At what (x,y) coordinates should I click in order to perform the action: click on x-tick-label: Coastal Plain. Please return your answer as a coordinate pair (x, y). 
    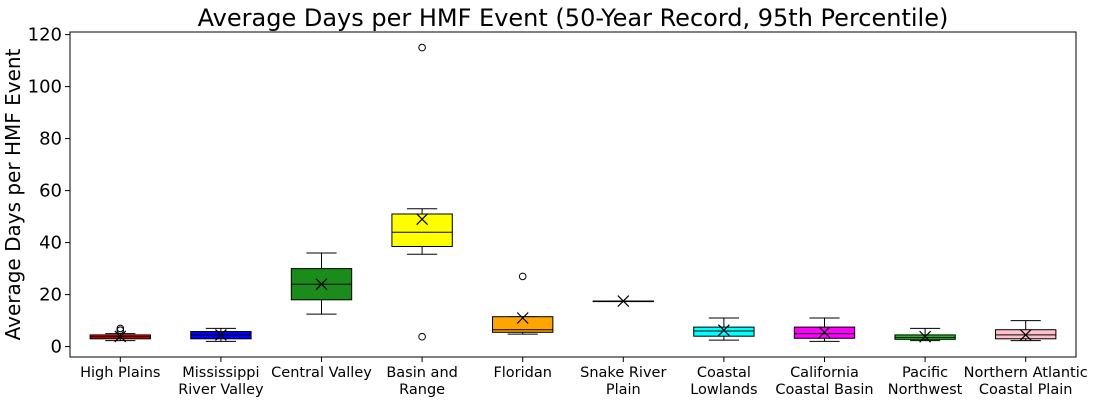
    Looking at the image, I should click on (1026, 390).